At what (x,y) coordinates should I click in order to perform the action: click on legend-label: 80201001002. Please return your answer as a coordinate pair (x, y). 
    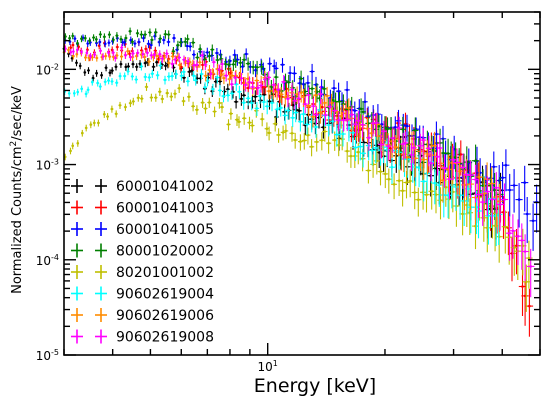
    Looking at the image, I should click on (165, 273).